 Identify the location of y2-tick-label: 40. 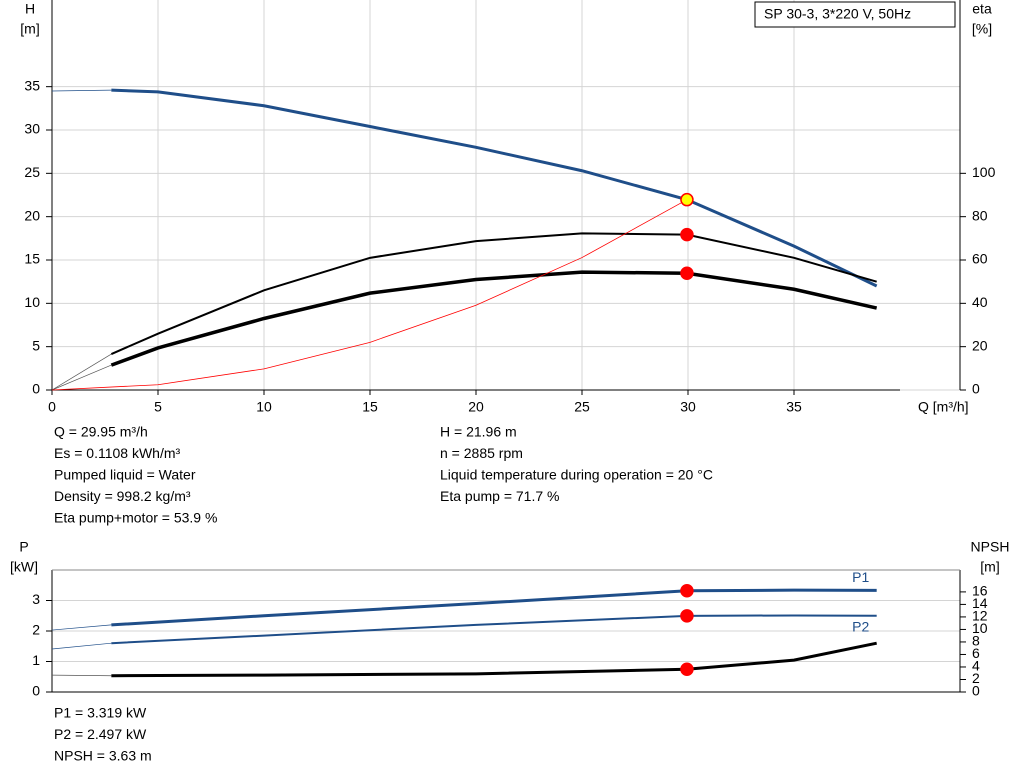
(980, 302).